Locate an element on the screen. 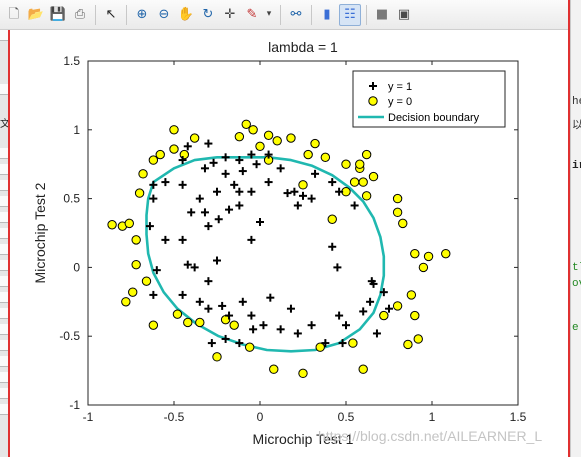 This screenshot has width=581, height=457. show-plot-tools-icon: ▣ is located at coordinates (404, 14).